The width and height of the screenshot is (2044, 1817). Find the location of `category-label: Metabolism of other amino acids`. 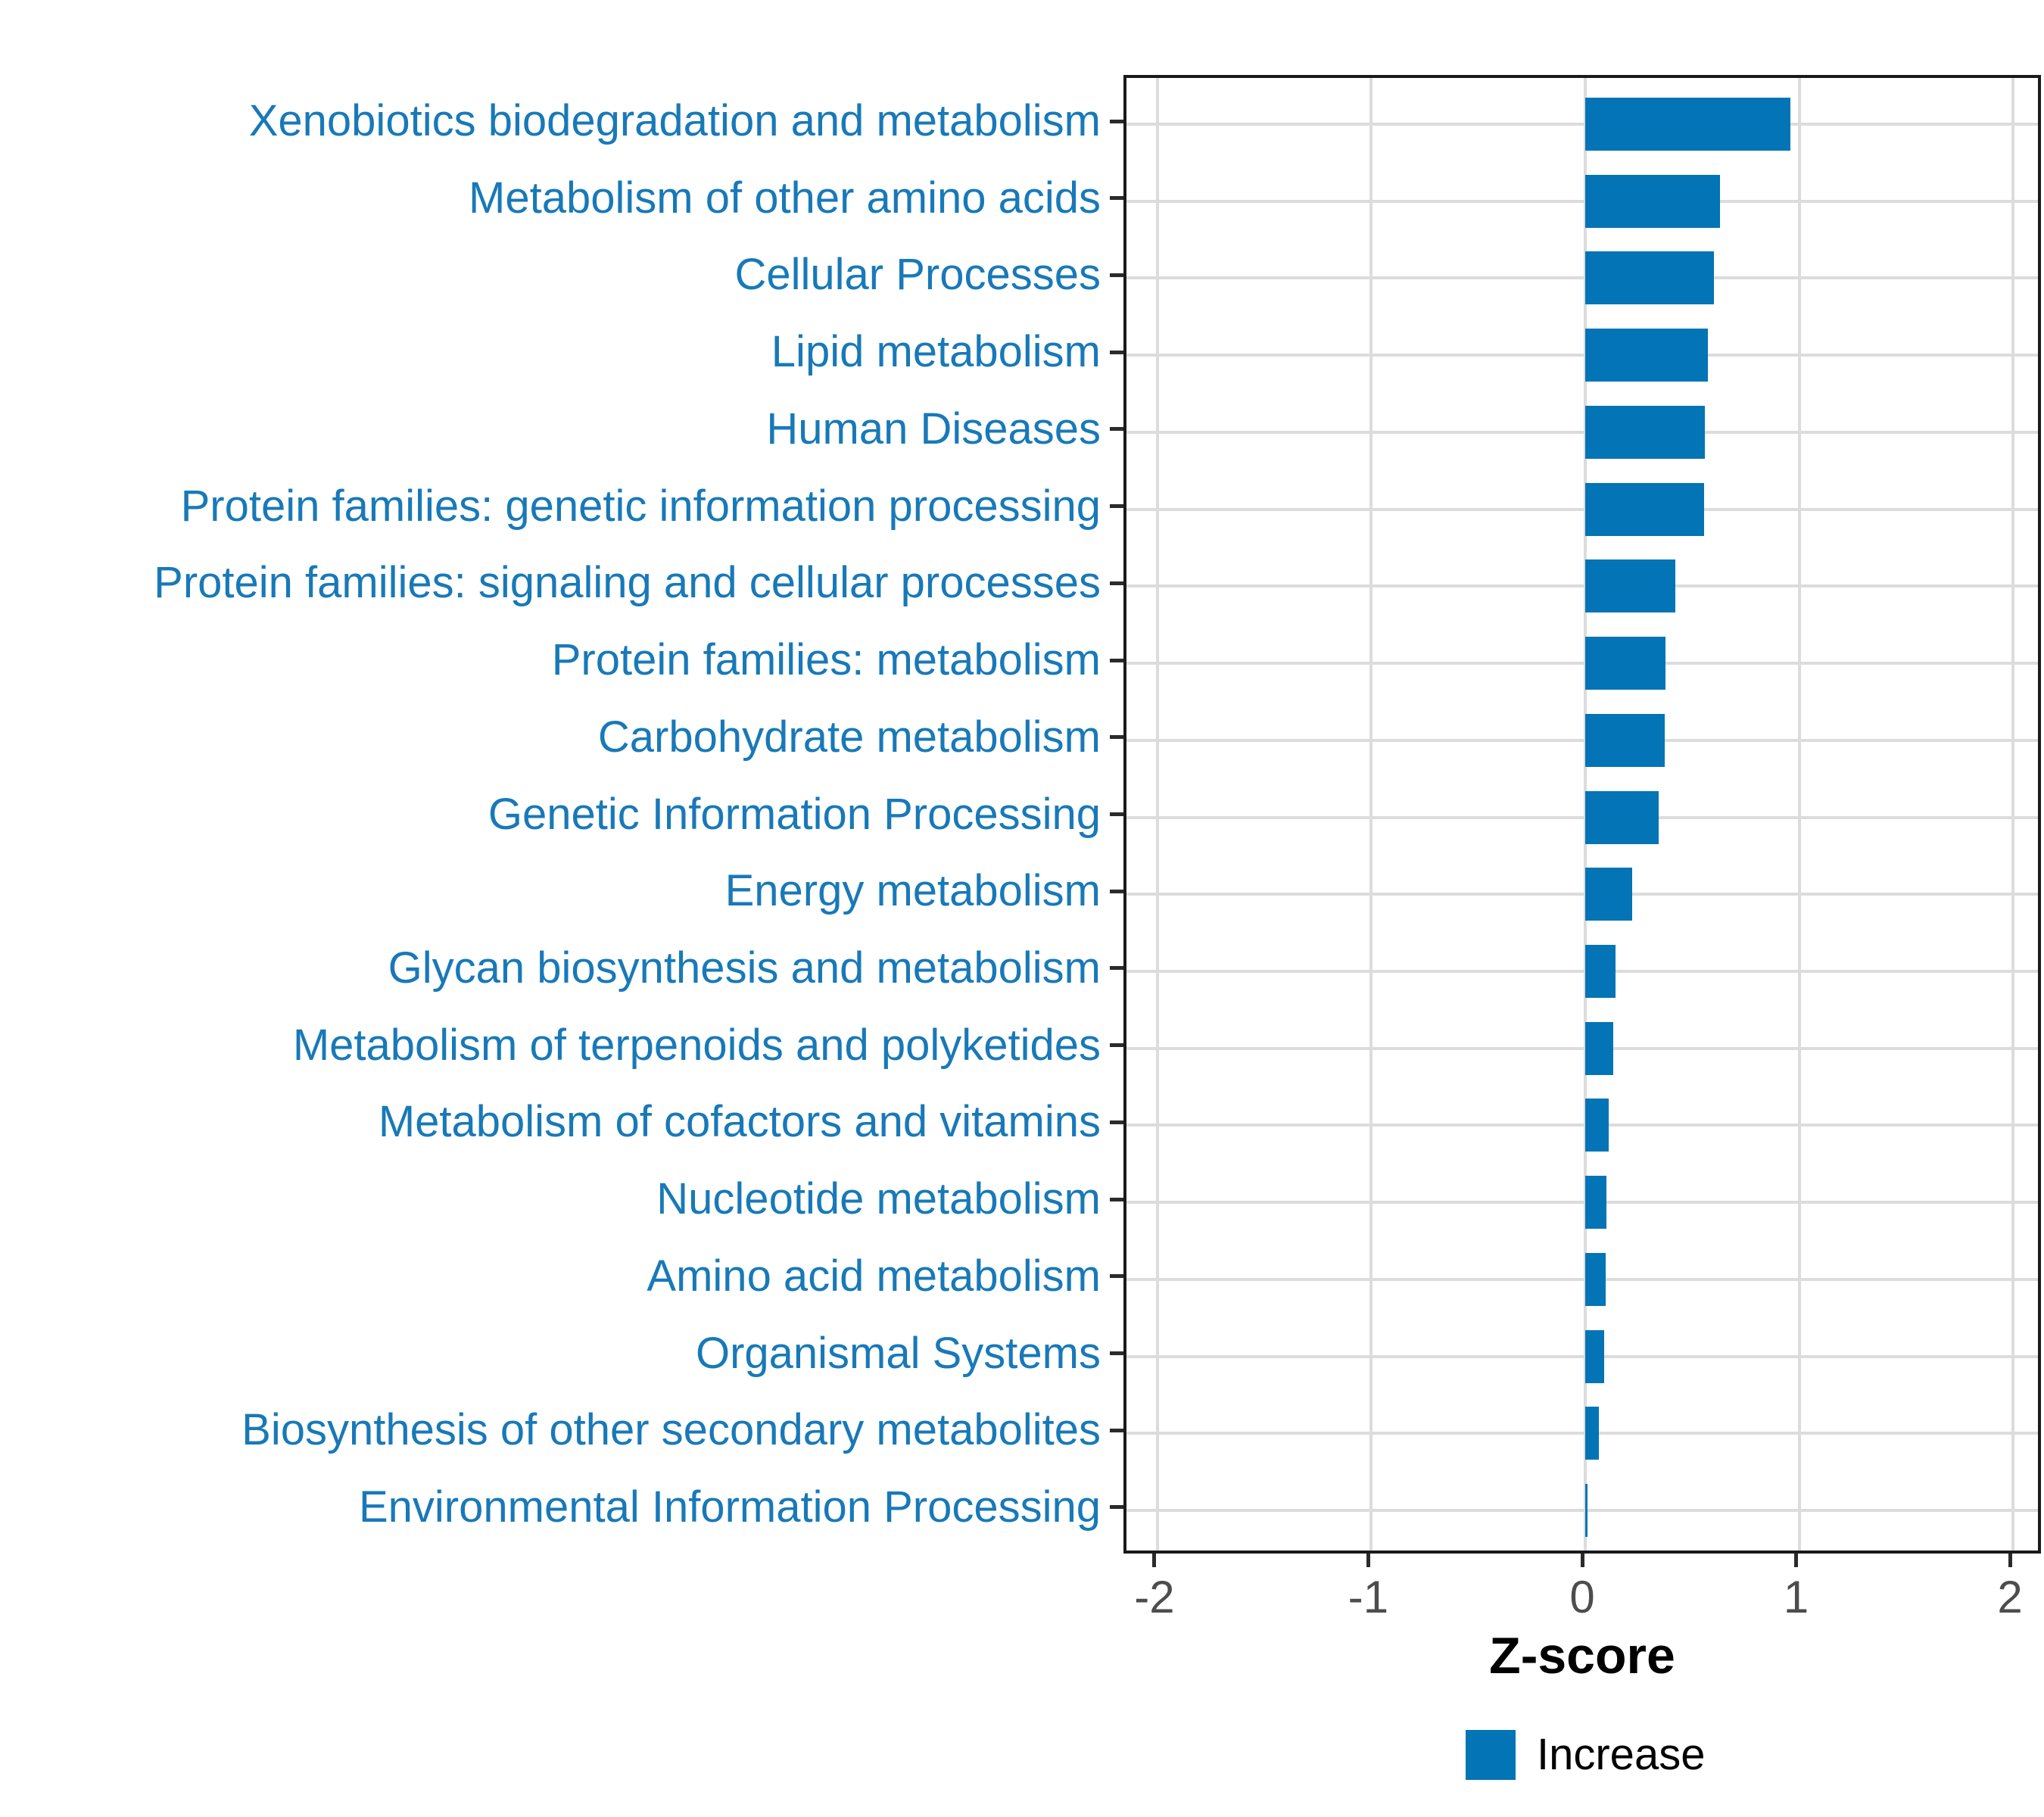

category-label: Metabolism of other amino acids is located at coordinates (785, 198).